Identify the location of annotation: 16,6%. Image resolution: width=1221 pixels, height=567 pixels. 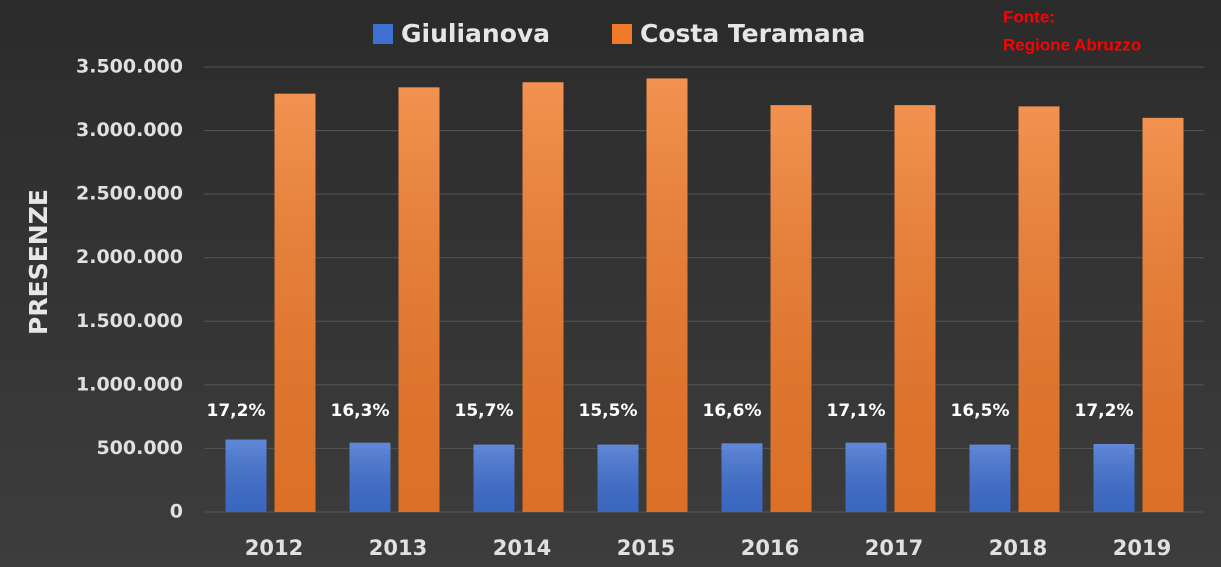
(732, 411).